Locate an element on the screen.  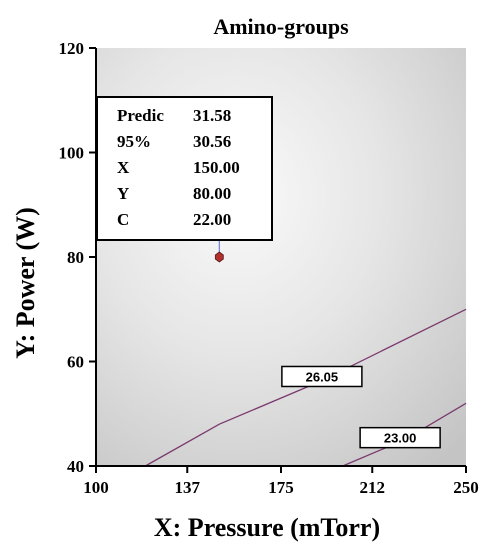
contour-label: 23.00 is located at coordinates (400, 438).